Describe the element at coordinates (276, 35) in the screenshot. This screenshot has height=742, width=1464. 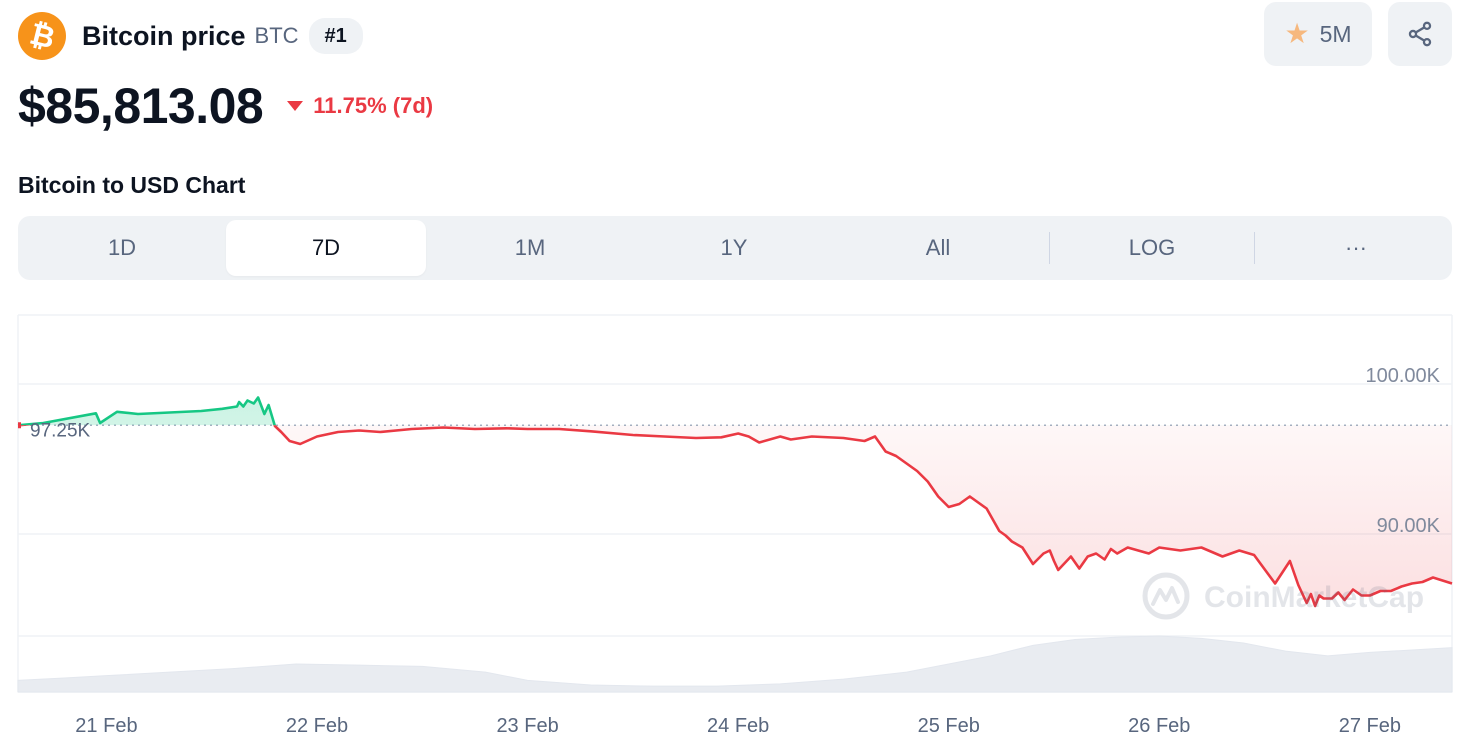
I see `coin-symbol: BTC` at that location.